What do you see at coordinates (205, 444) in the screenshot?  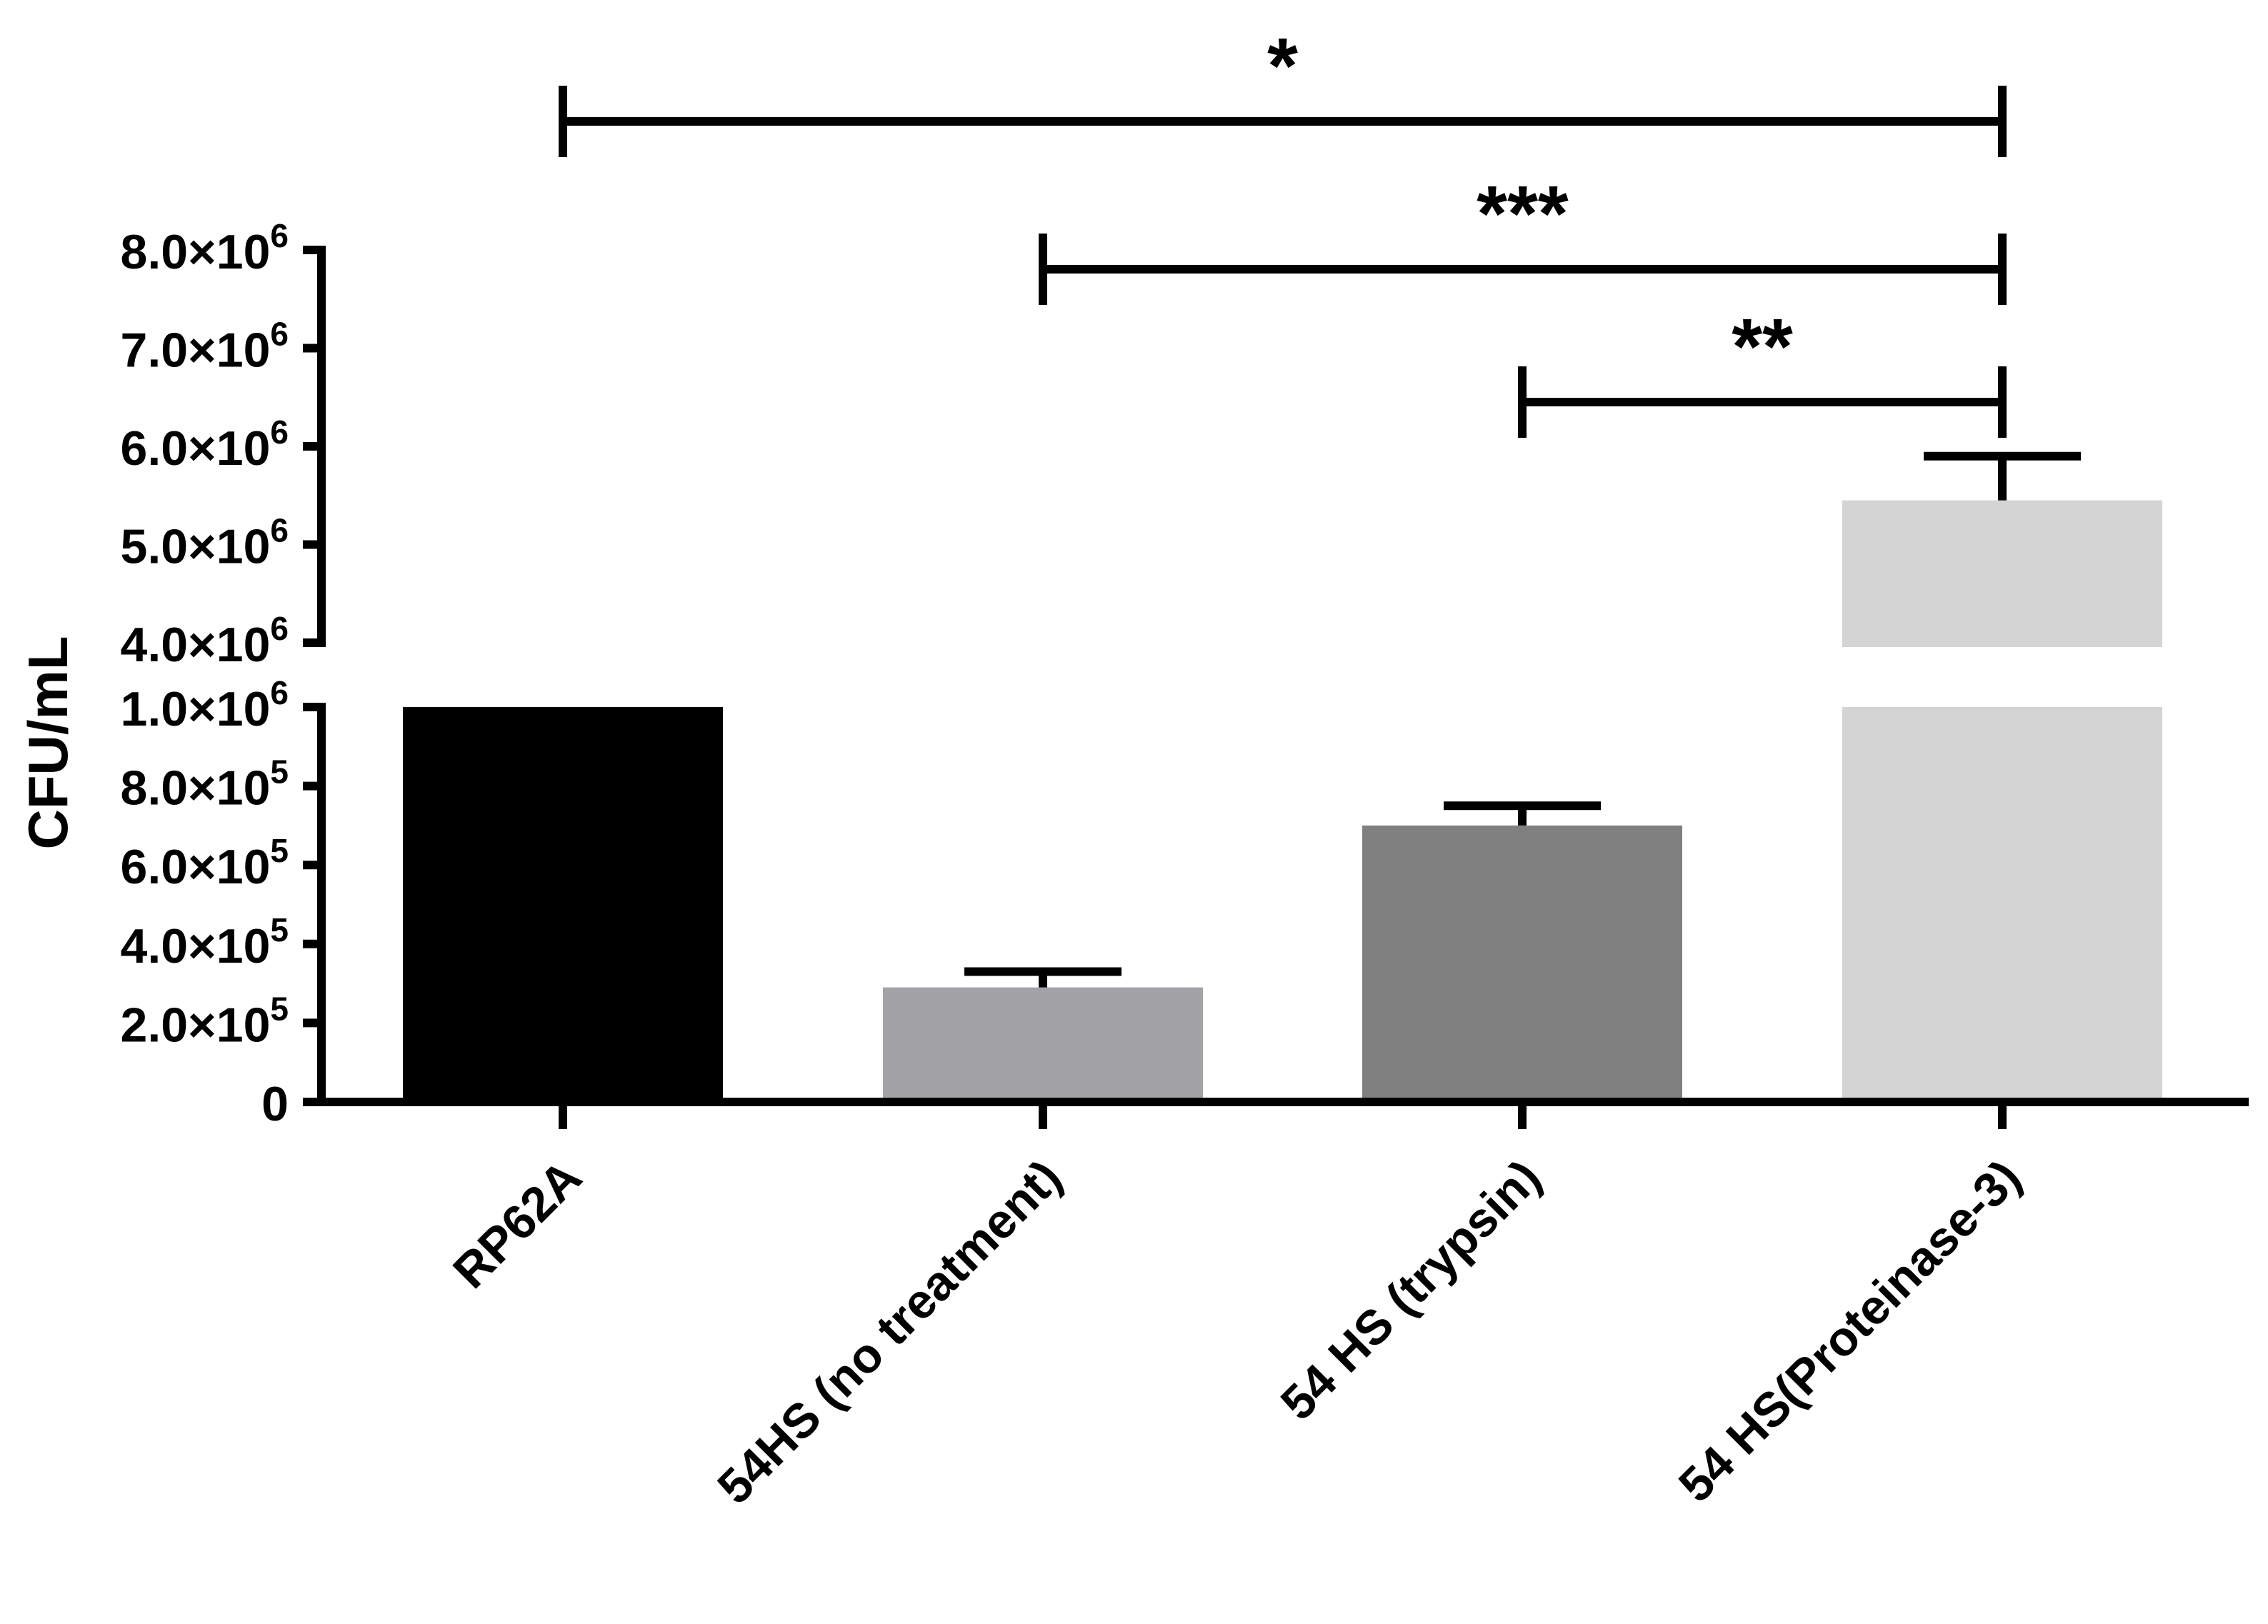 I see `y-tick-label: 6.0×10⁶` at bounding box center [205, 444].